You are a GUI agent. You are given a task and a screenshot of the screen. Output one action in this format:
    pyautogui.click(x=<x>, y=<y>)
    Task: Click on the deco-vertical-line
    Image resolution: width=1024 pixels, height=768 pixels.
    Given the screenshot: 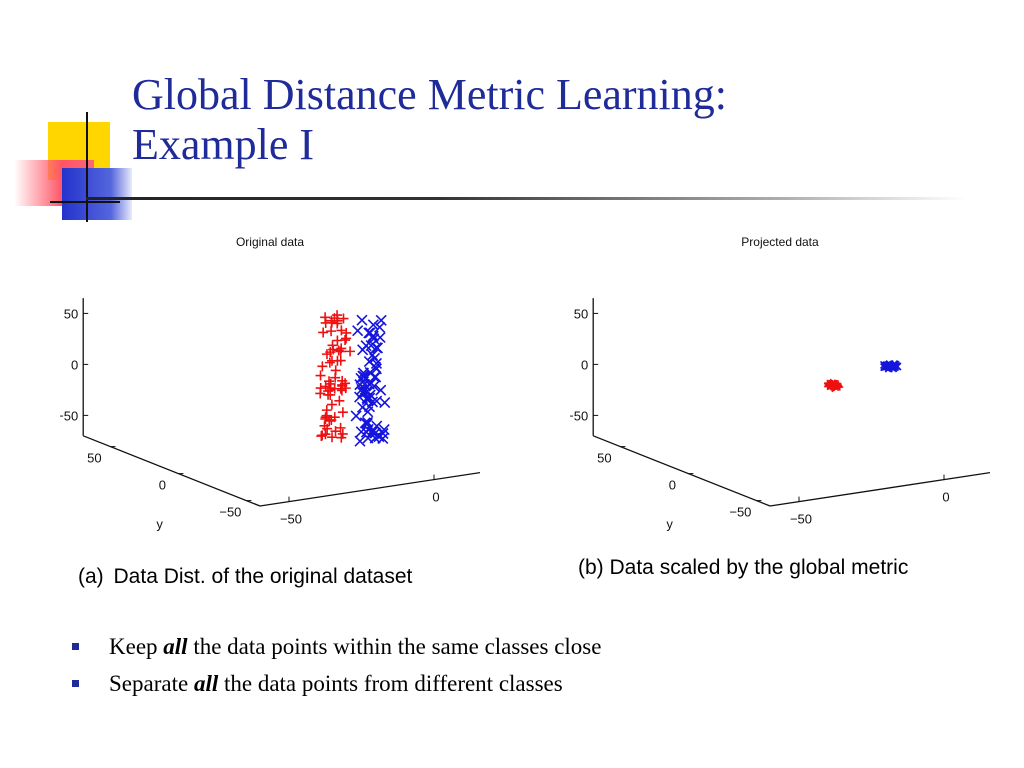 What is the action you would take?
    pyautogui.click(x=87, y=167)
    